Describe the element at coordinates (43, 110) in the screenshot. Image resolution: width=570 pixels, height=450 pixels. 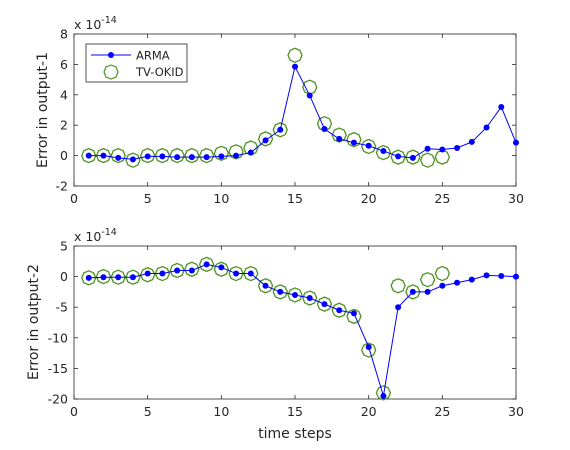
I see `y-axis-label-1: Error in output-1` at that location.